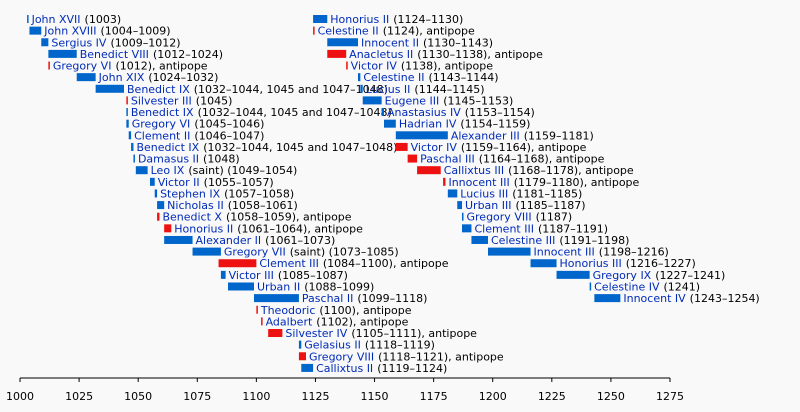 This screenshot has height=412, width=800. Describe the element at coordinates (268, 228) in the screenshot. I see `entry-label: Honorius II (1061–1064), antipope` at that location.